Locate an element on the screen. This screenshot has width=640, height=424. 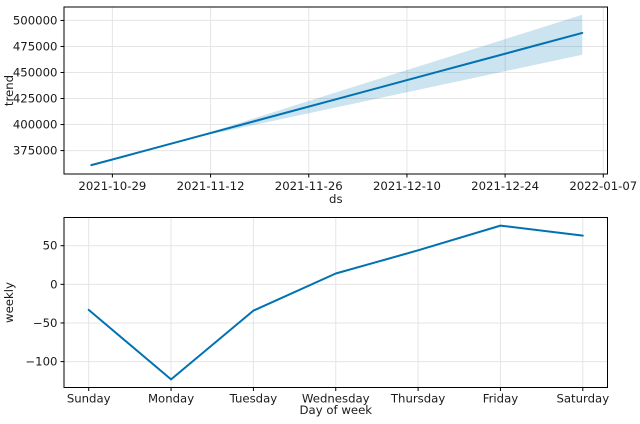
x-tick-label: Friday is located at coordinates (501, 399).